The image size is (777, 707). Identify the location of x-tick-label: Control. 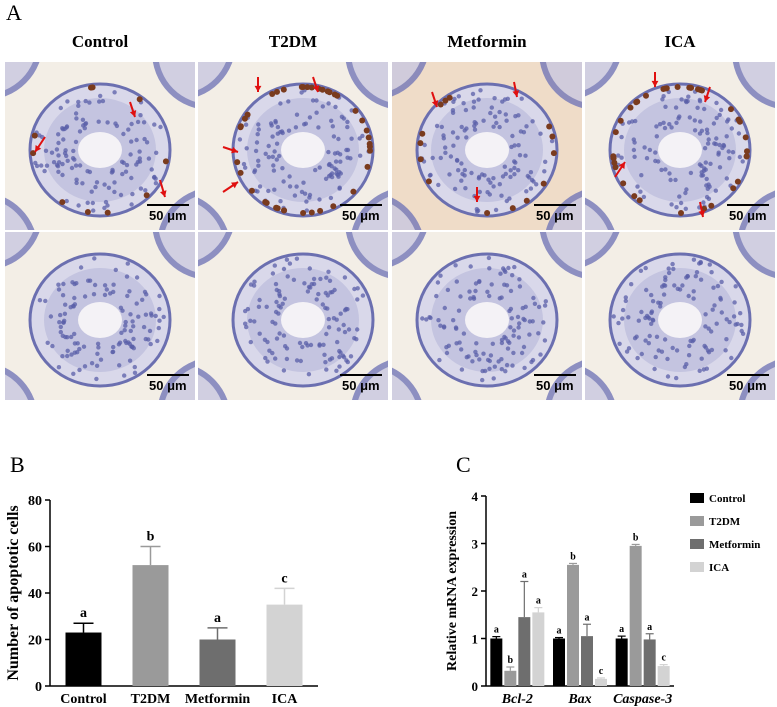
(83, 699).